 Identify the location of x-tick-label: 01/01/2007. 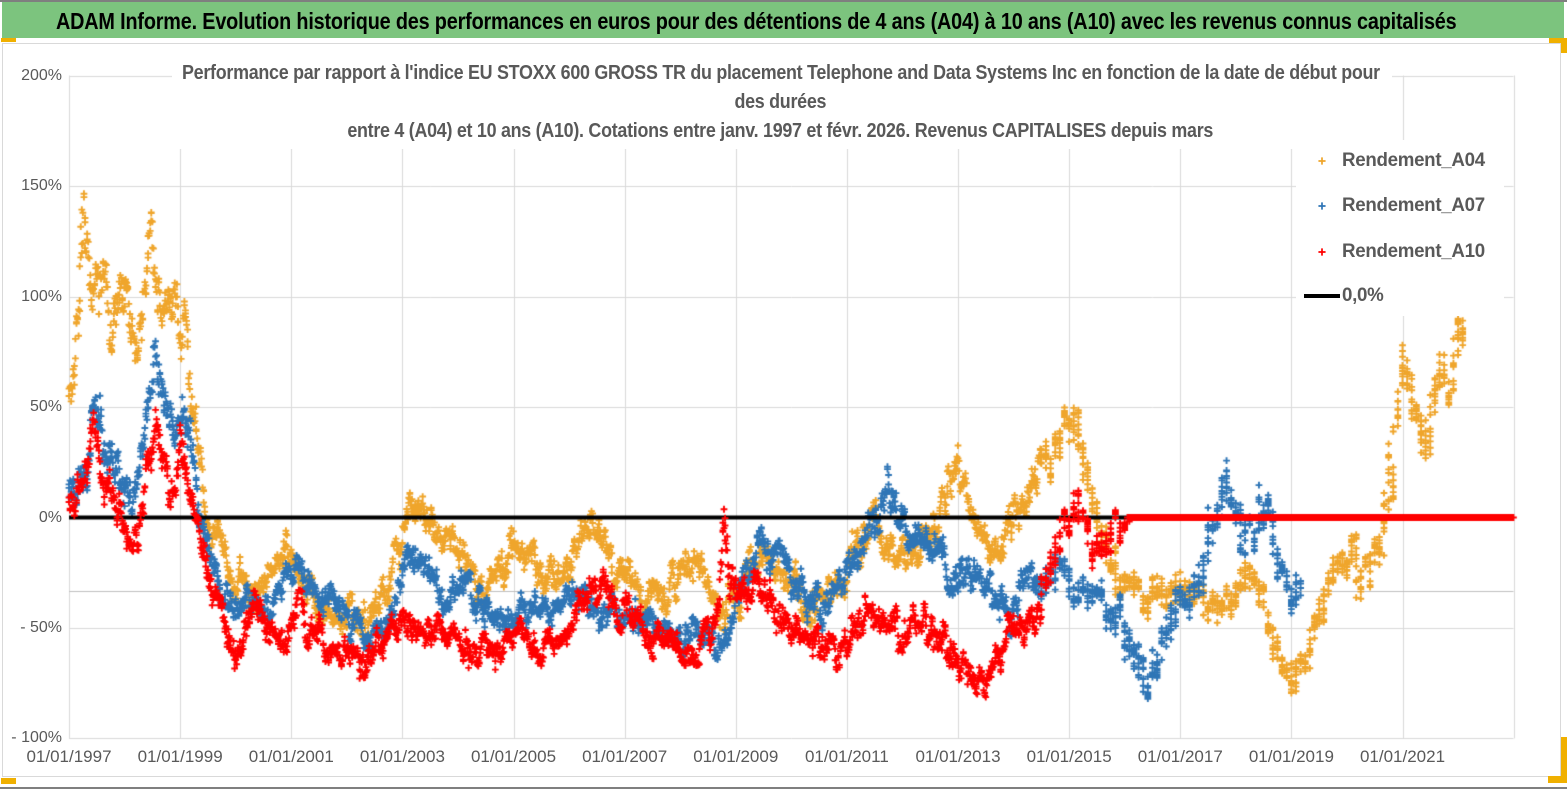
(625, 756).